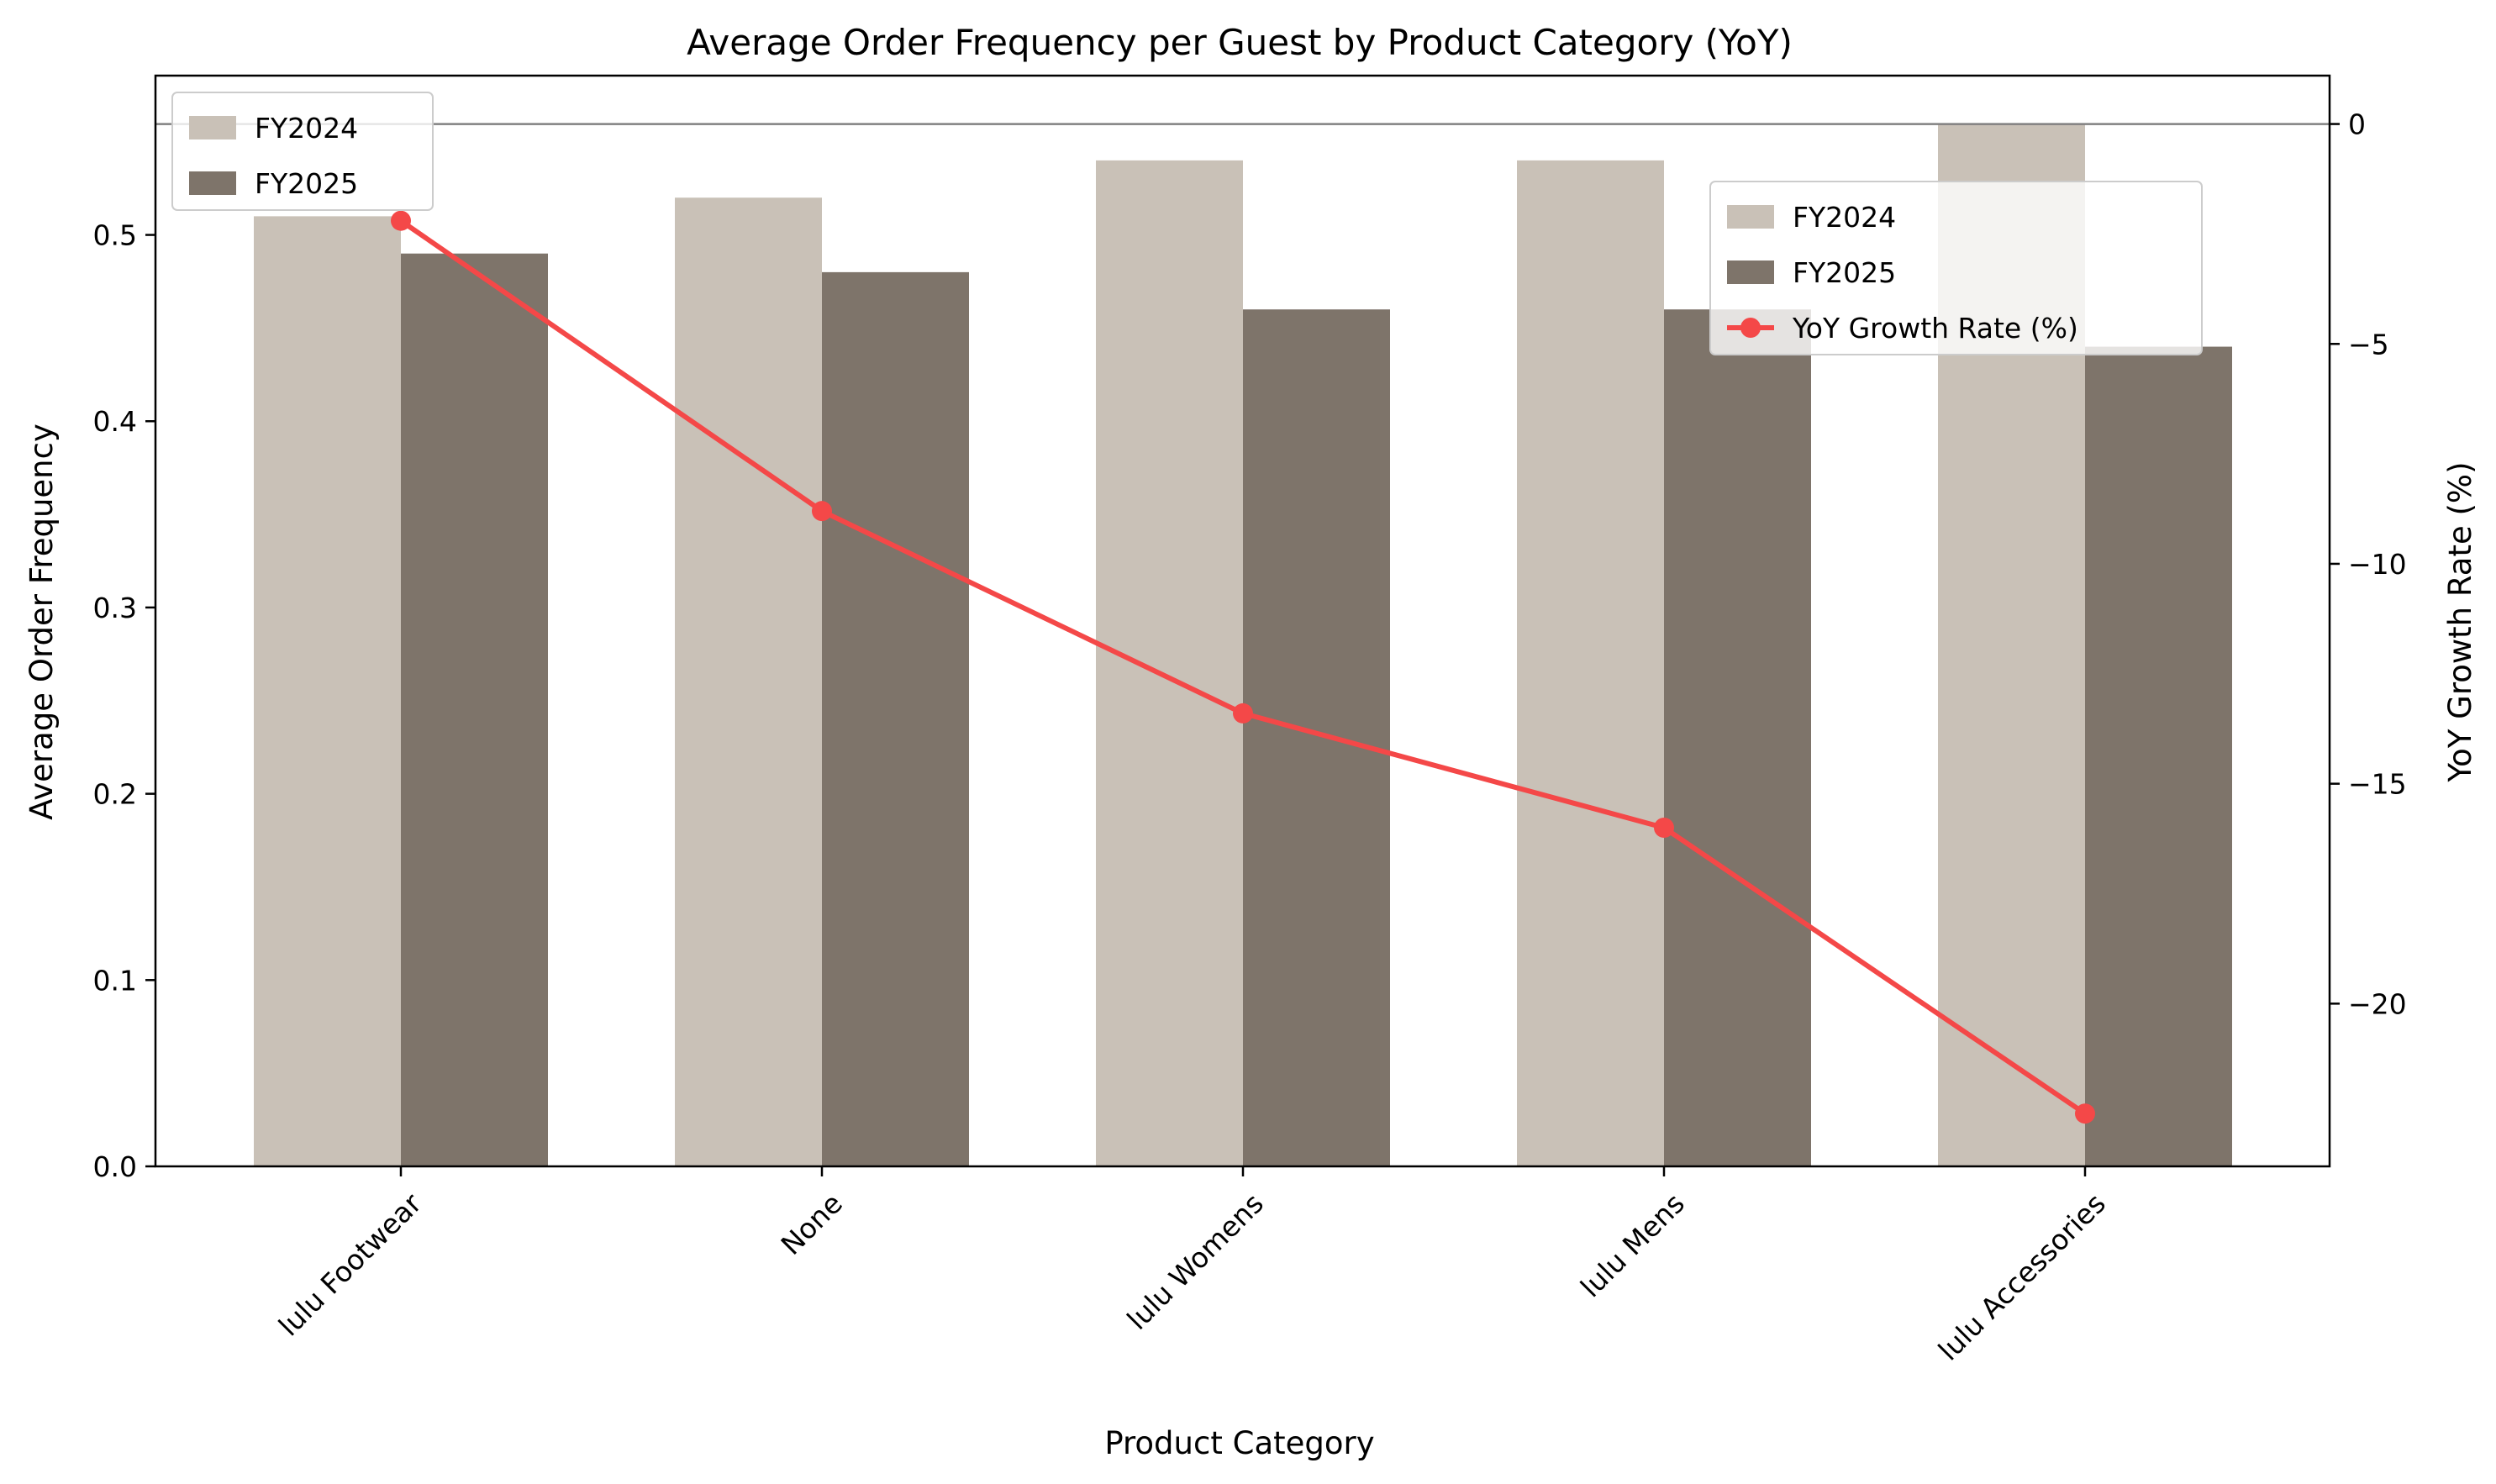 The width and height of the screenshot is (2496, 1484). What do you see at coordinates (306, 183) in the screenshot?
I see `legend-left-label-1: FY2025` at bounding box center [306, 183].